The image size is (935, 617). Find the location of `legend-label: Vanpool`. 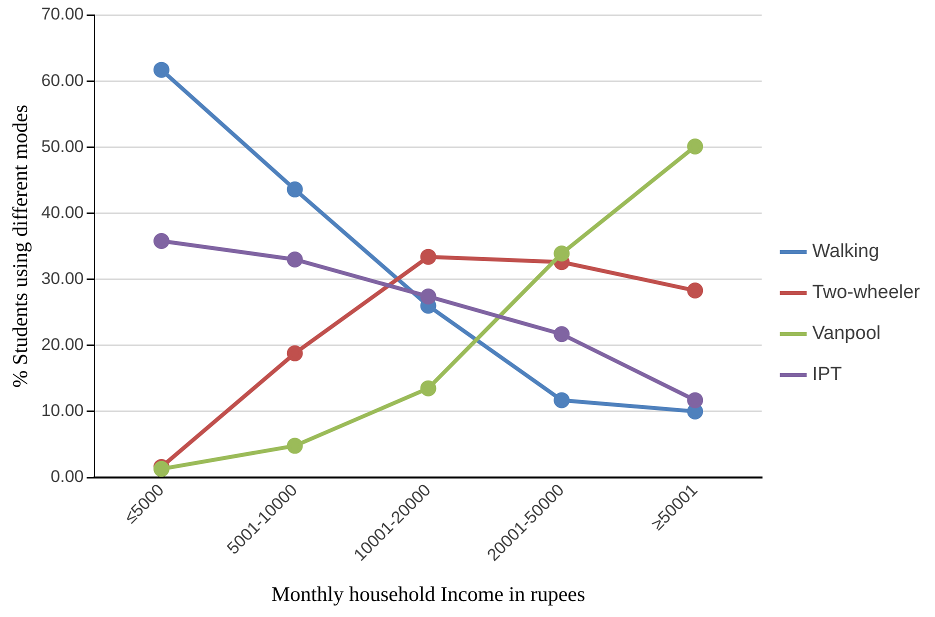

legend-label: Vanpool is located at coordinates (846, 333).